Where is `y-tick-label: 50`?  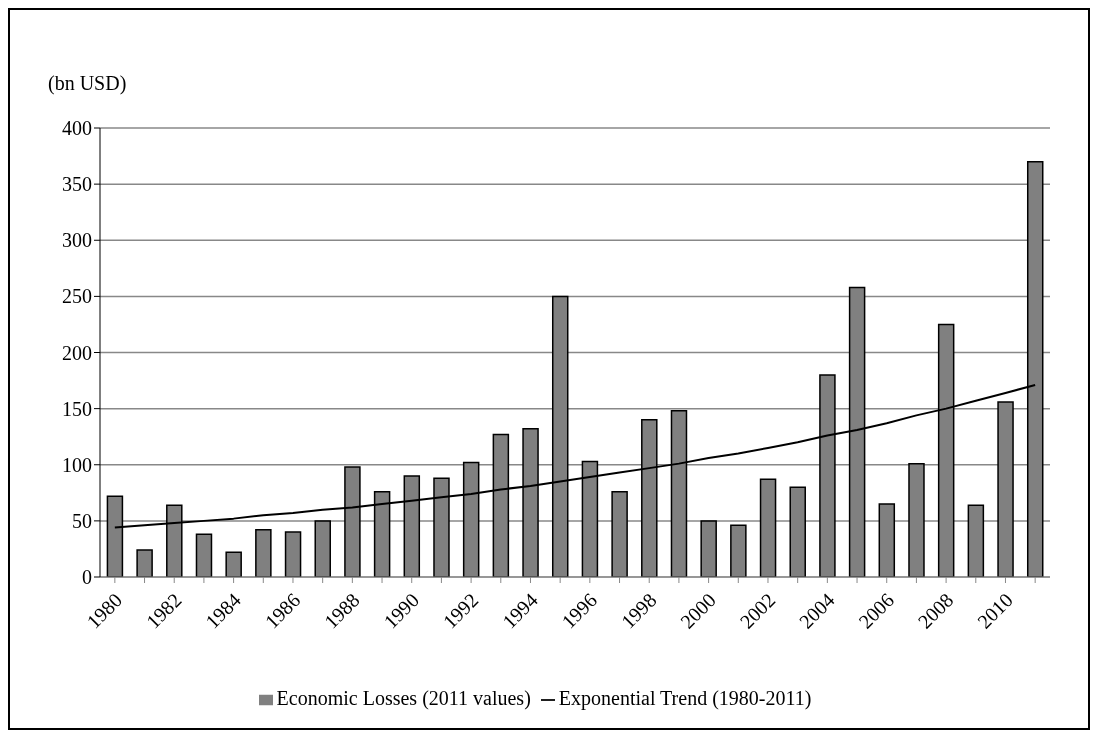
y-tick-label: 50 is located at coordinates (82, 520).